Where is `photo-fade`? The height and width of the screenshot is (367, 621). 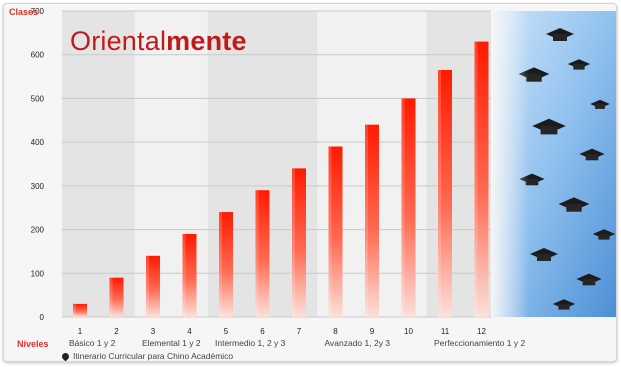
photo-fade is located at coordinates (510, 164).